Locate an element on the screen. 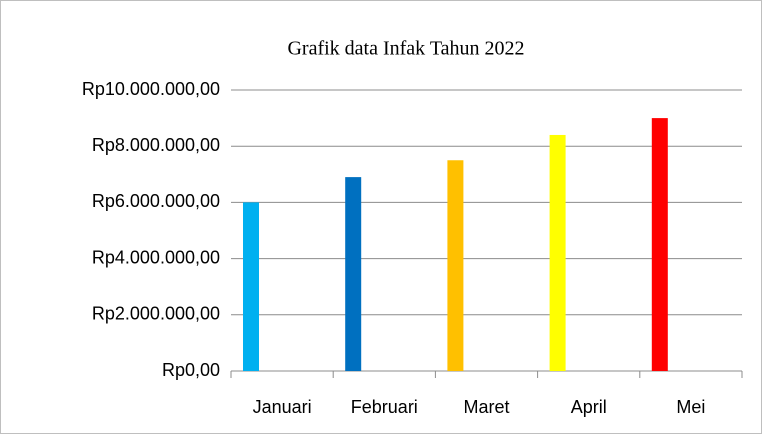  x-tick-label: Februari is located at coordinates (384, 407).